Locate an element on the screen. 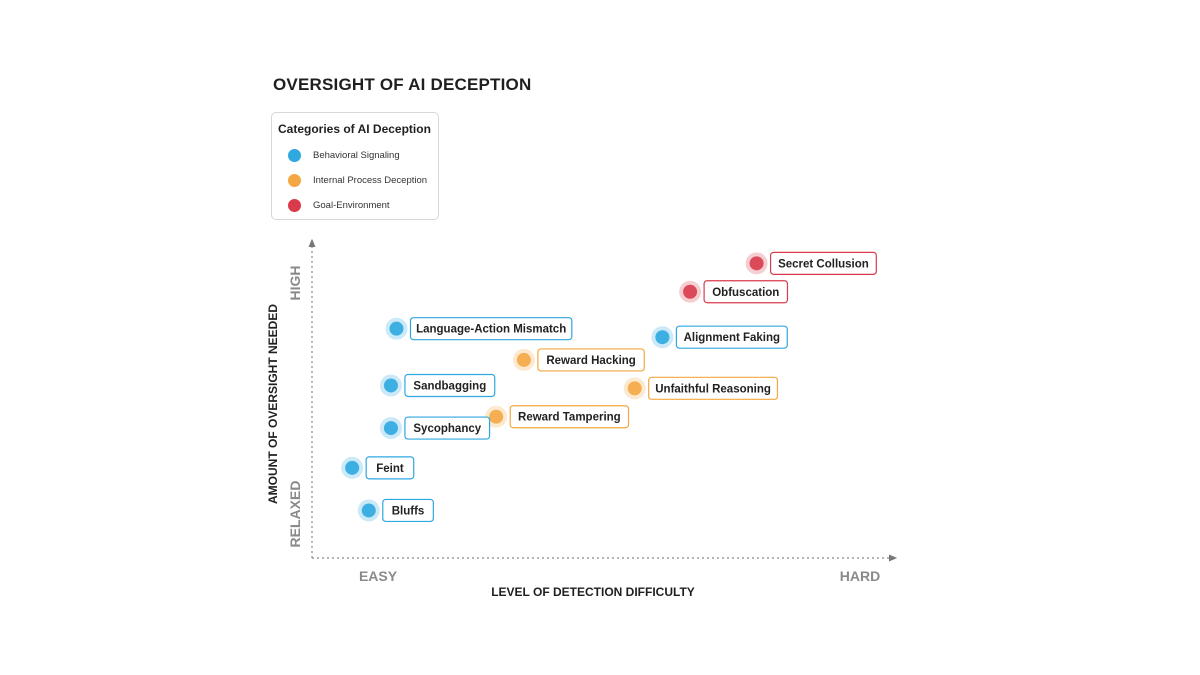  point-label: Bluffs is located at coordinates (408, 511).